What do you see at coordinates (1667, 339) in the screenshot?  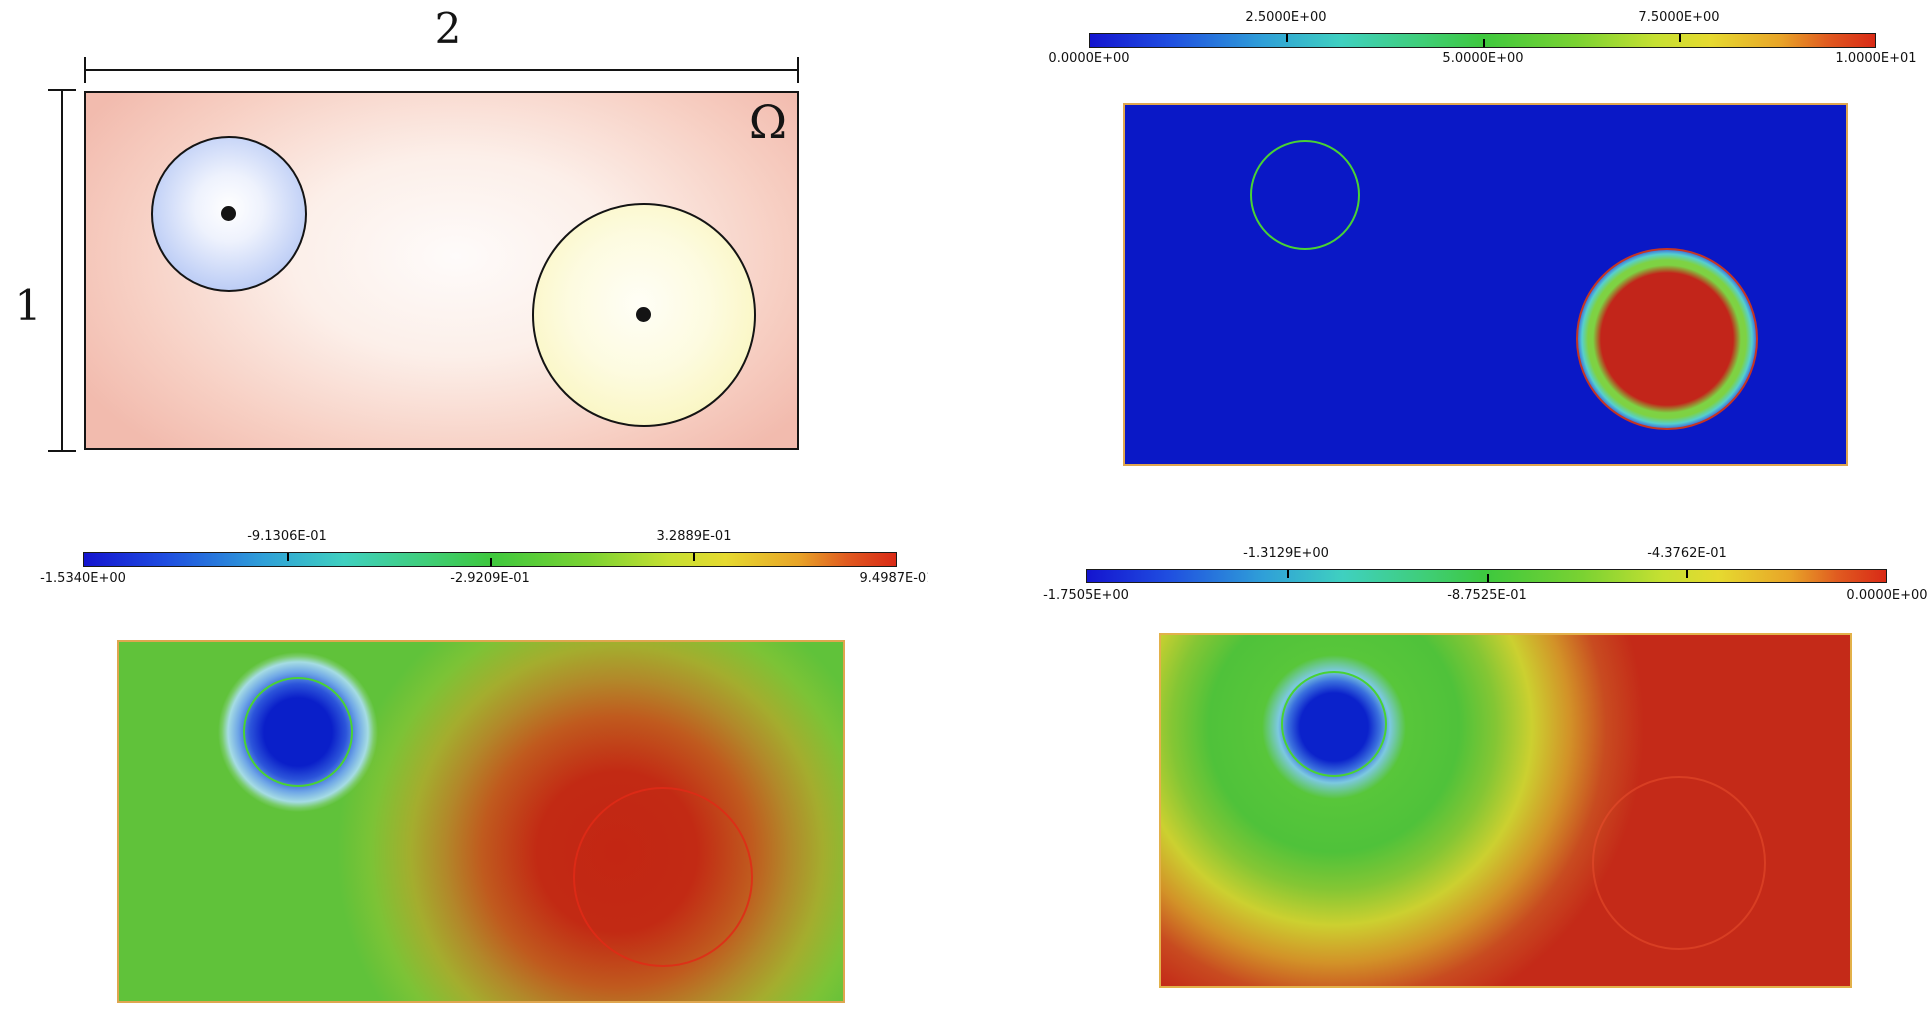 I see `right-inclusion-blob` at bounding box center [1667, 339].